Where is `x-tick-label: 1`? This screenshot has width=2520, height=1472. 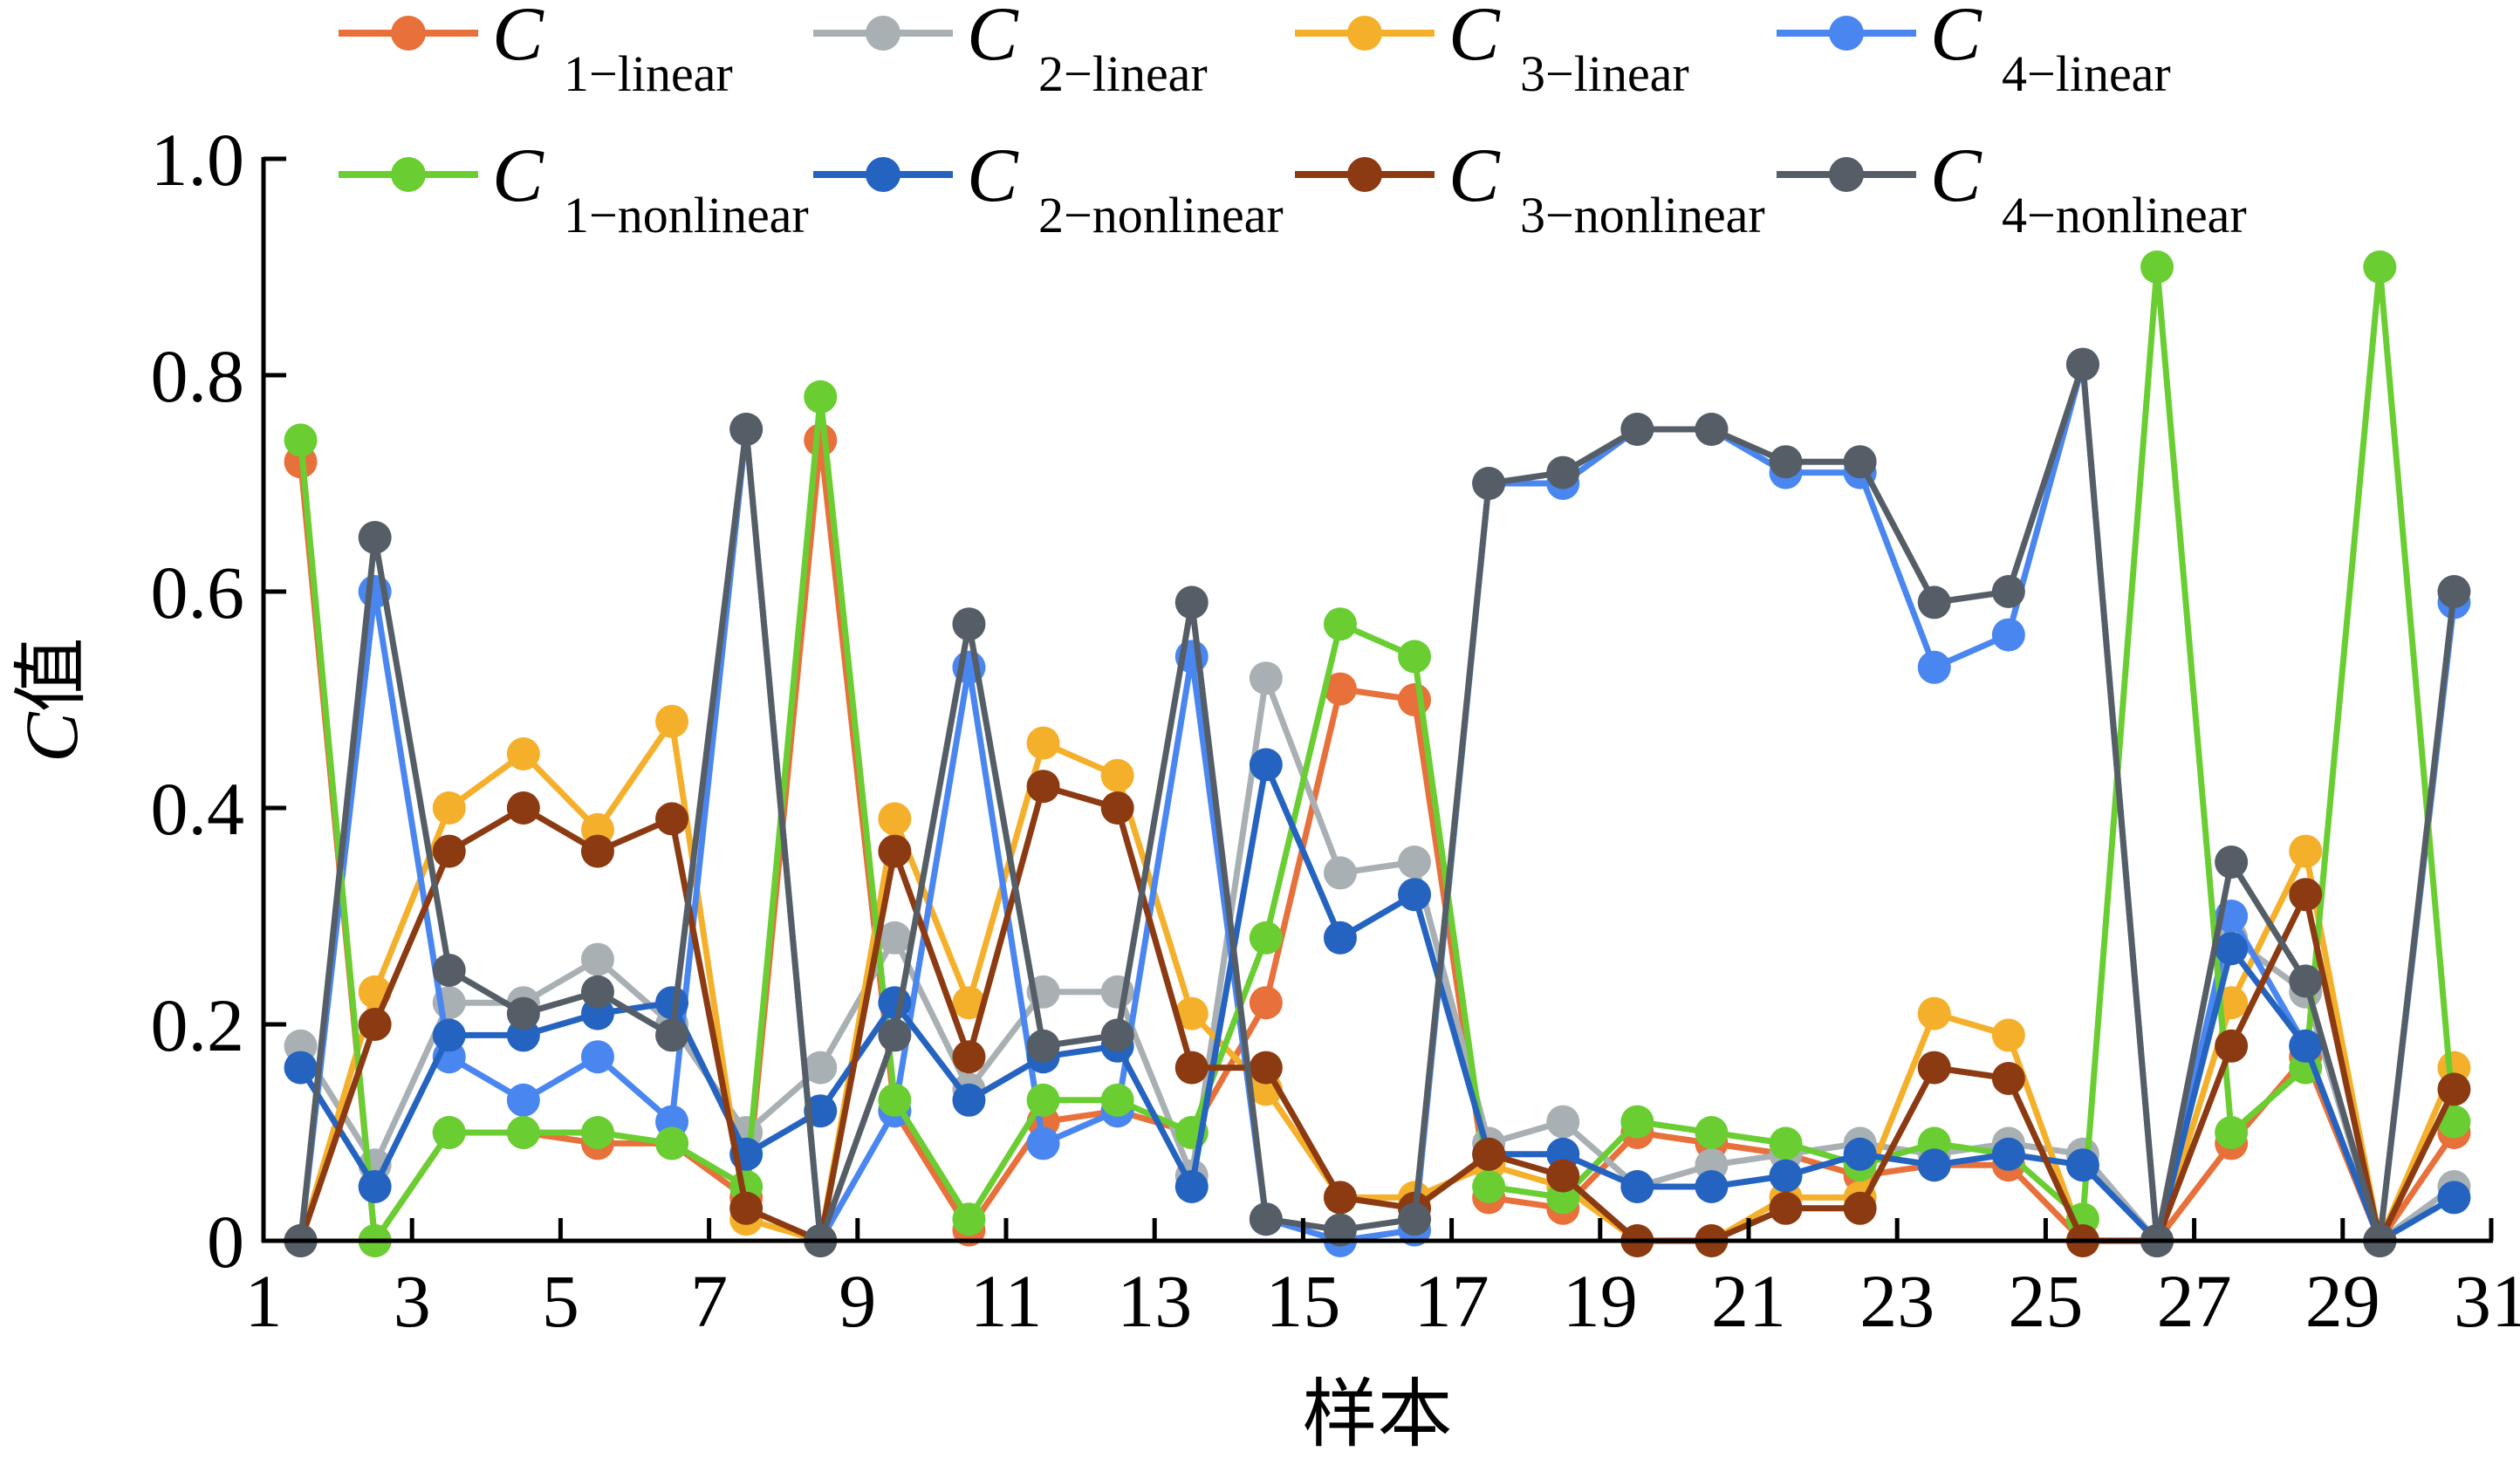
x-tick-label: 1 is located at coordinates (264, 1301).